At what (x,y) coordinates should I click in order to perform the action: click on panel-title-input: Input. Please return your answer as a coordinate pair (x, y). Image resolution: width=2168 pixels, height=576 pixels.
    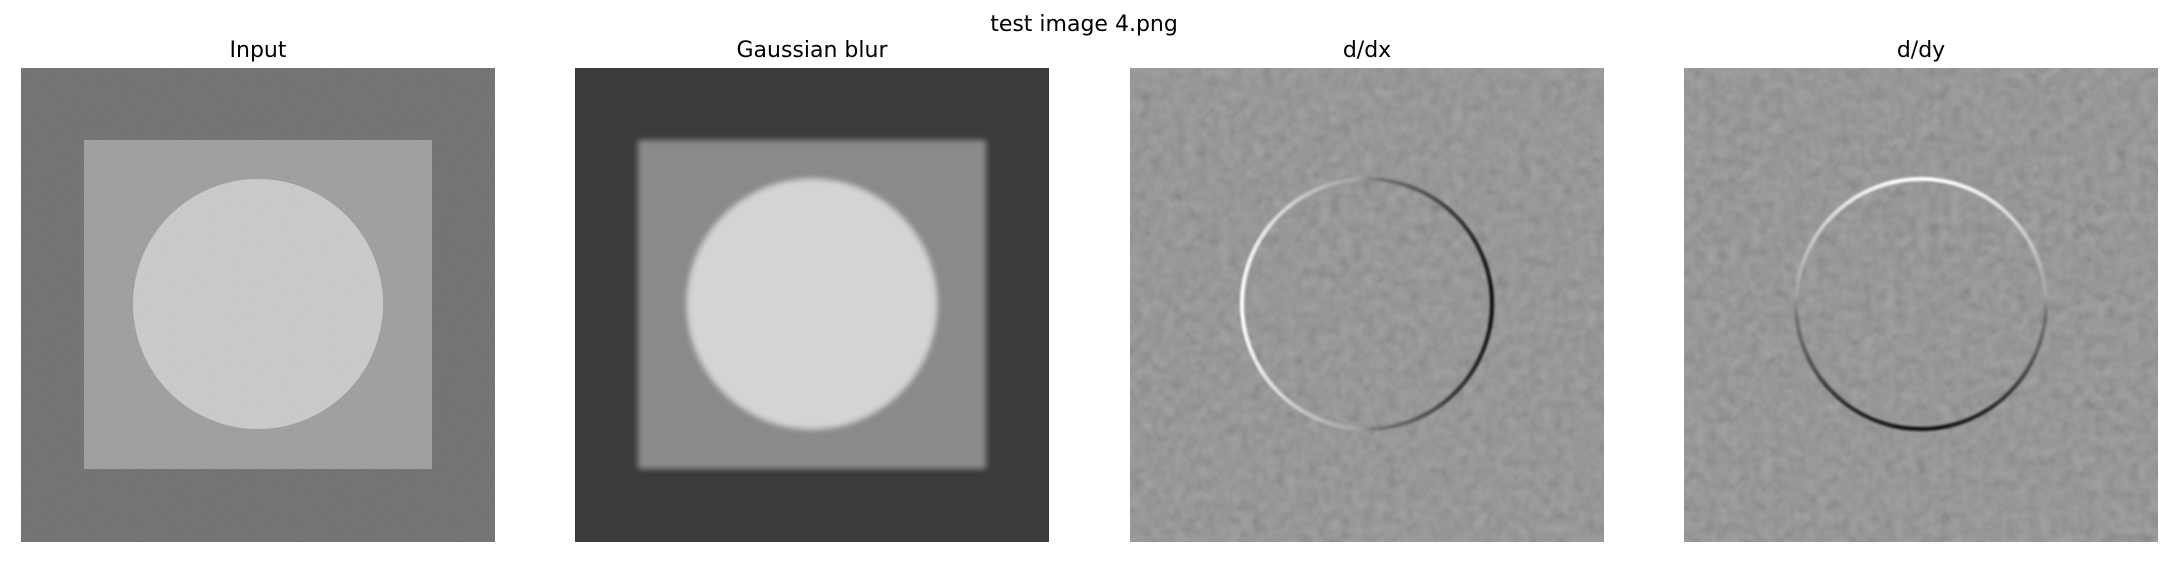
    Looking at the image, I should click on (258, 50).